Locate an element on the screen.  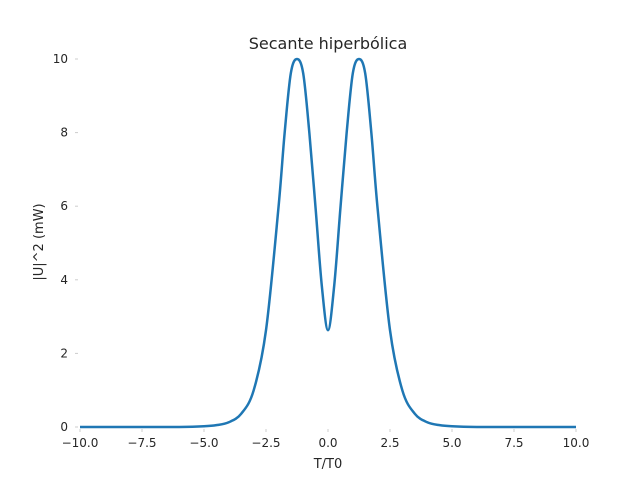
chart-title: Secante hiperbólica is located at coordinates (328, 43).